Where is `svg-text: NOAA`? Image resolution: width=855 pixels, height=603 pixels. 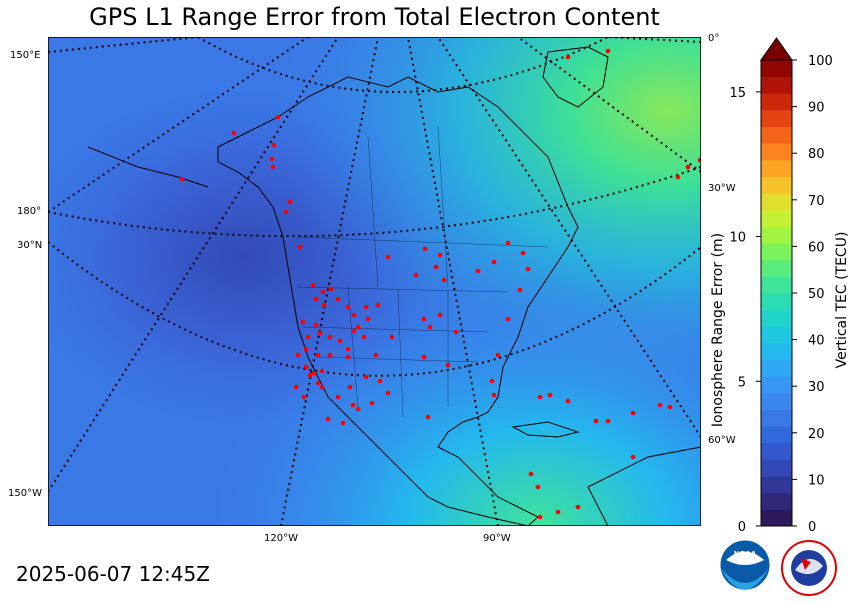 svg-text: NOAA is located at coordinates (745, 554).